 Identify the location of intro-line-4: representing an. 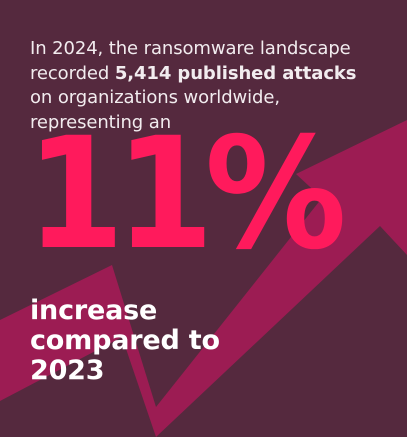
(100, 122).